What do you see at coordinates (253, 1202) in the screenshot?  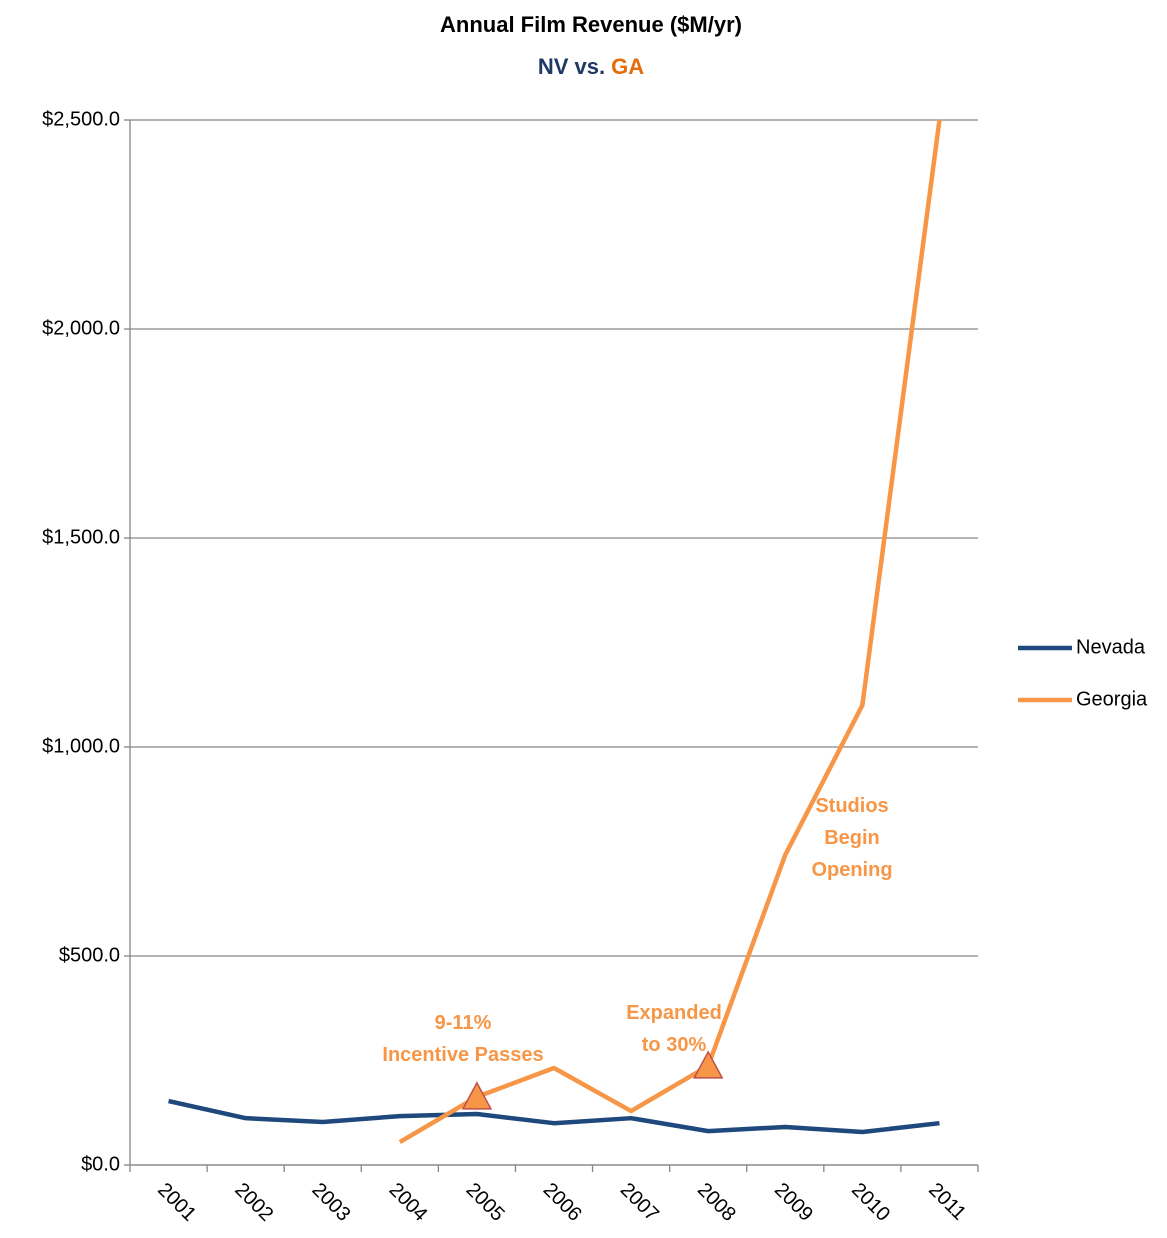 I see `x-tick-label: 2002` at bounding box center [253, 1202].